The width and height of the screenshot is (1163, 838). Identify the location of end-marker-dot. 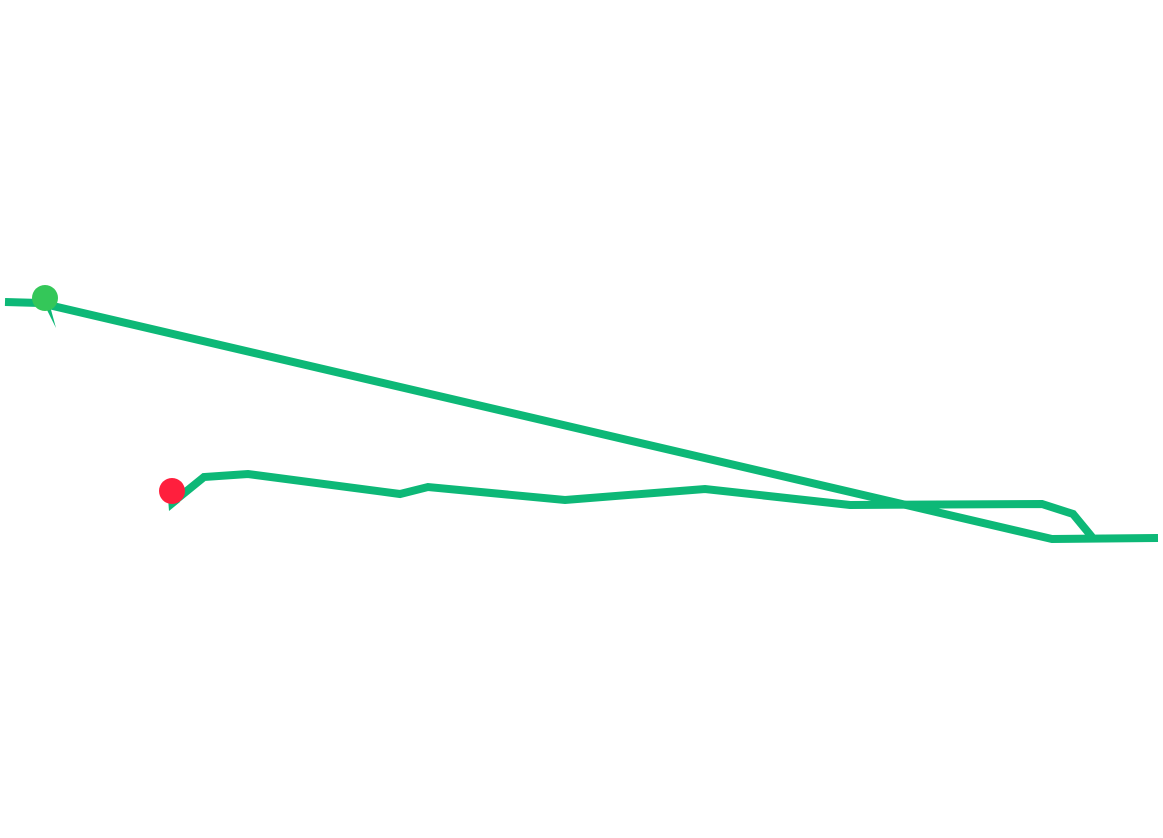
(172, 491).